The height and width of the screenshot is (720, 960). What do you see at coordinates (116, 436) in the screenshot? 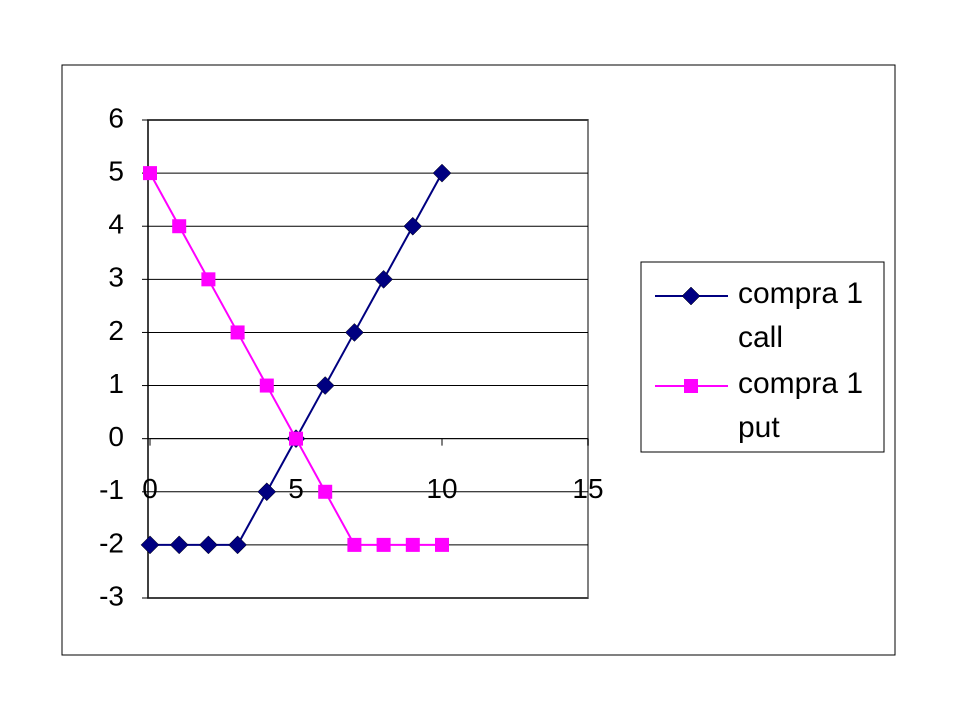
I see `y-tick-label: 0` at bounding box center [116, 436].